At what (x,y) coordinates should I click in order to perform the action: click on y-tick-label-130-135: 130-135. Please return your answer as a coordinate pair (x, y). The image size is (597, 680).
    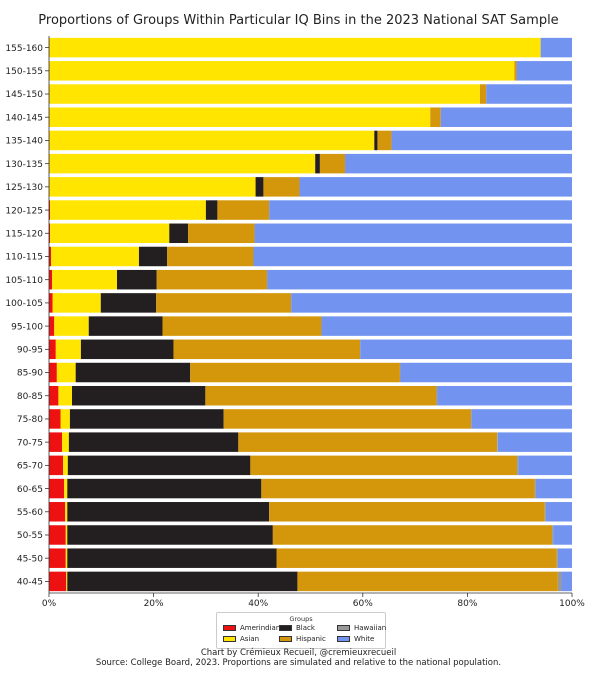
    Looking at the image, I should click on (24, 165).